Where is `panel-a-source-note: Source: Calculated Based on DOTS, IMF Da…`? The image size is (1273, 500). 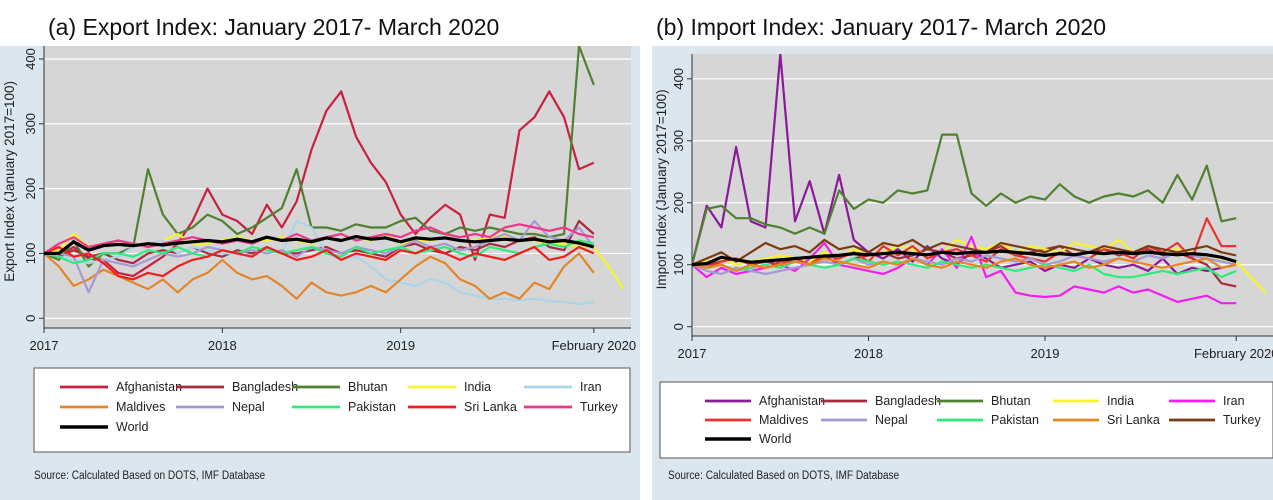 panel-a-source-note: Source: Calculated Based on DOTS, IMF Da… is located at coordinates (150, 476).